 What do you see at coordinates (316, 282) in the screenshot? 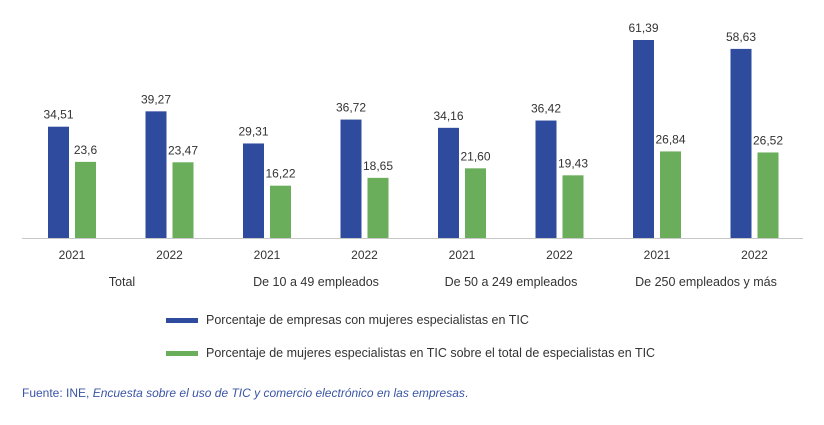
I see `group-label-1: De 10 a 49 empleados` at bounding box center [316, 282].